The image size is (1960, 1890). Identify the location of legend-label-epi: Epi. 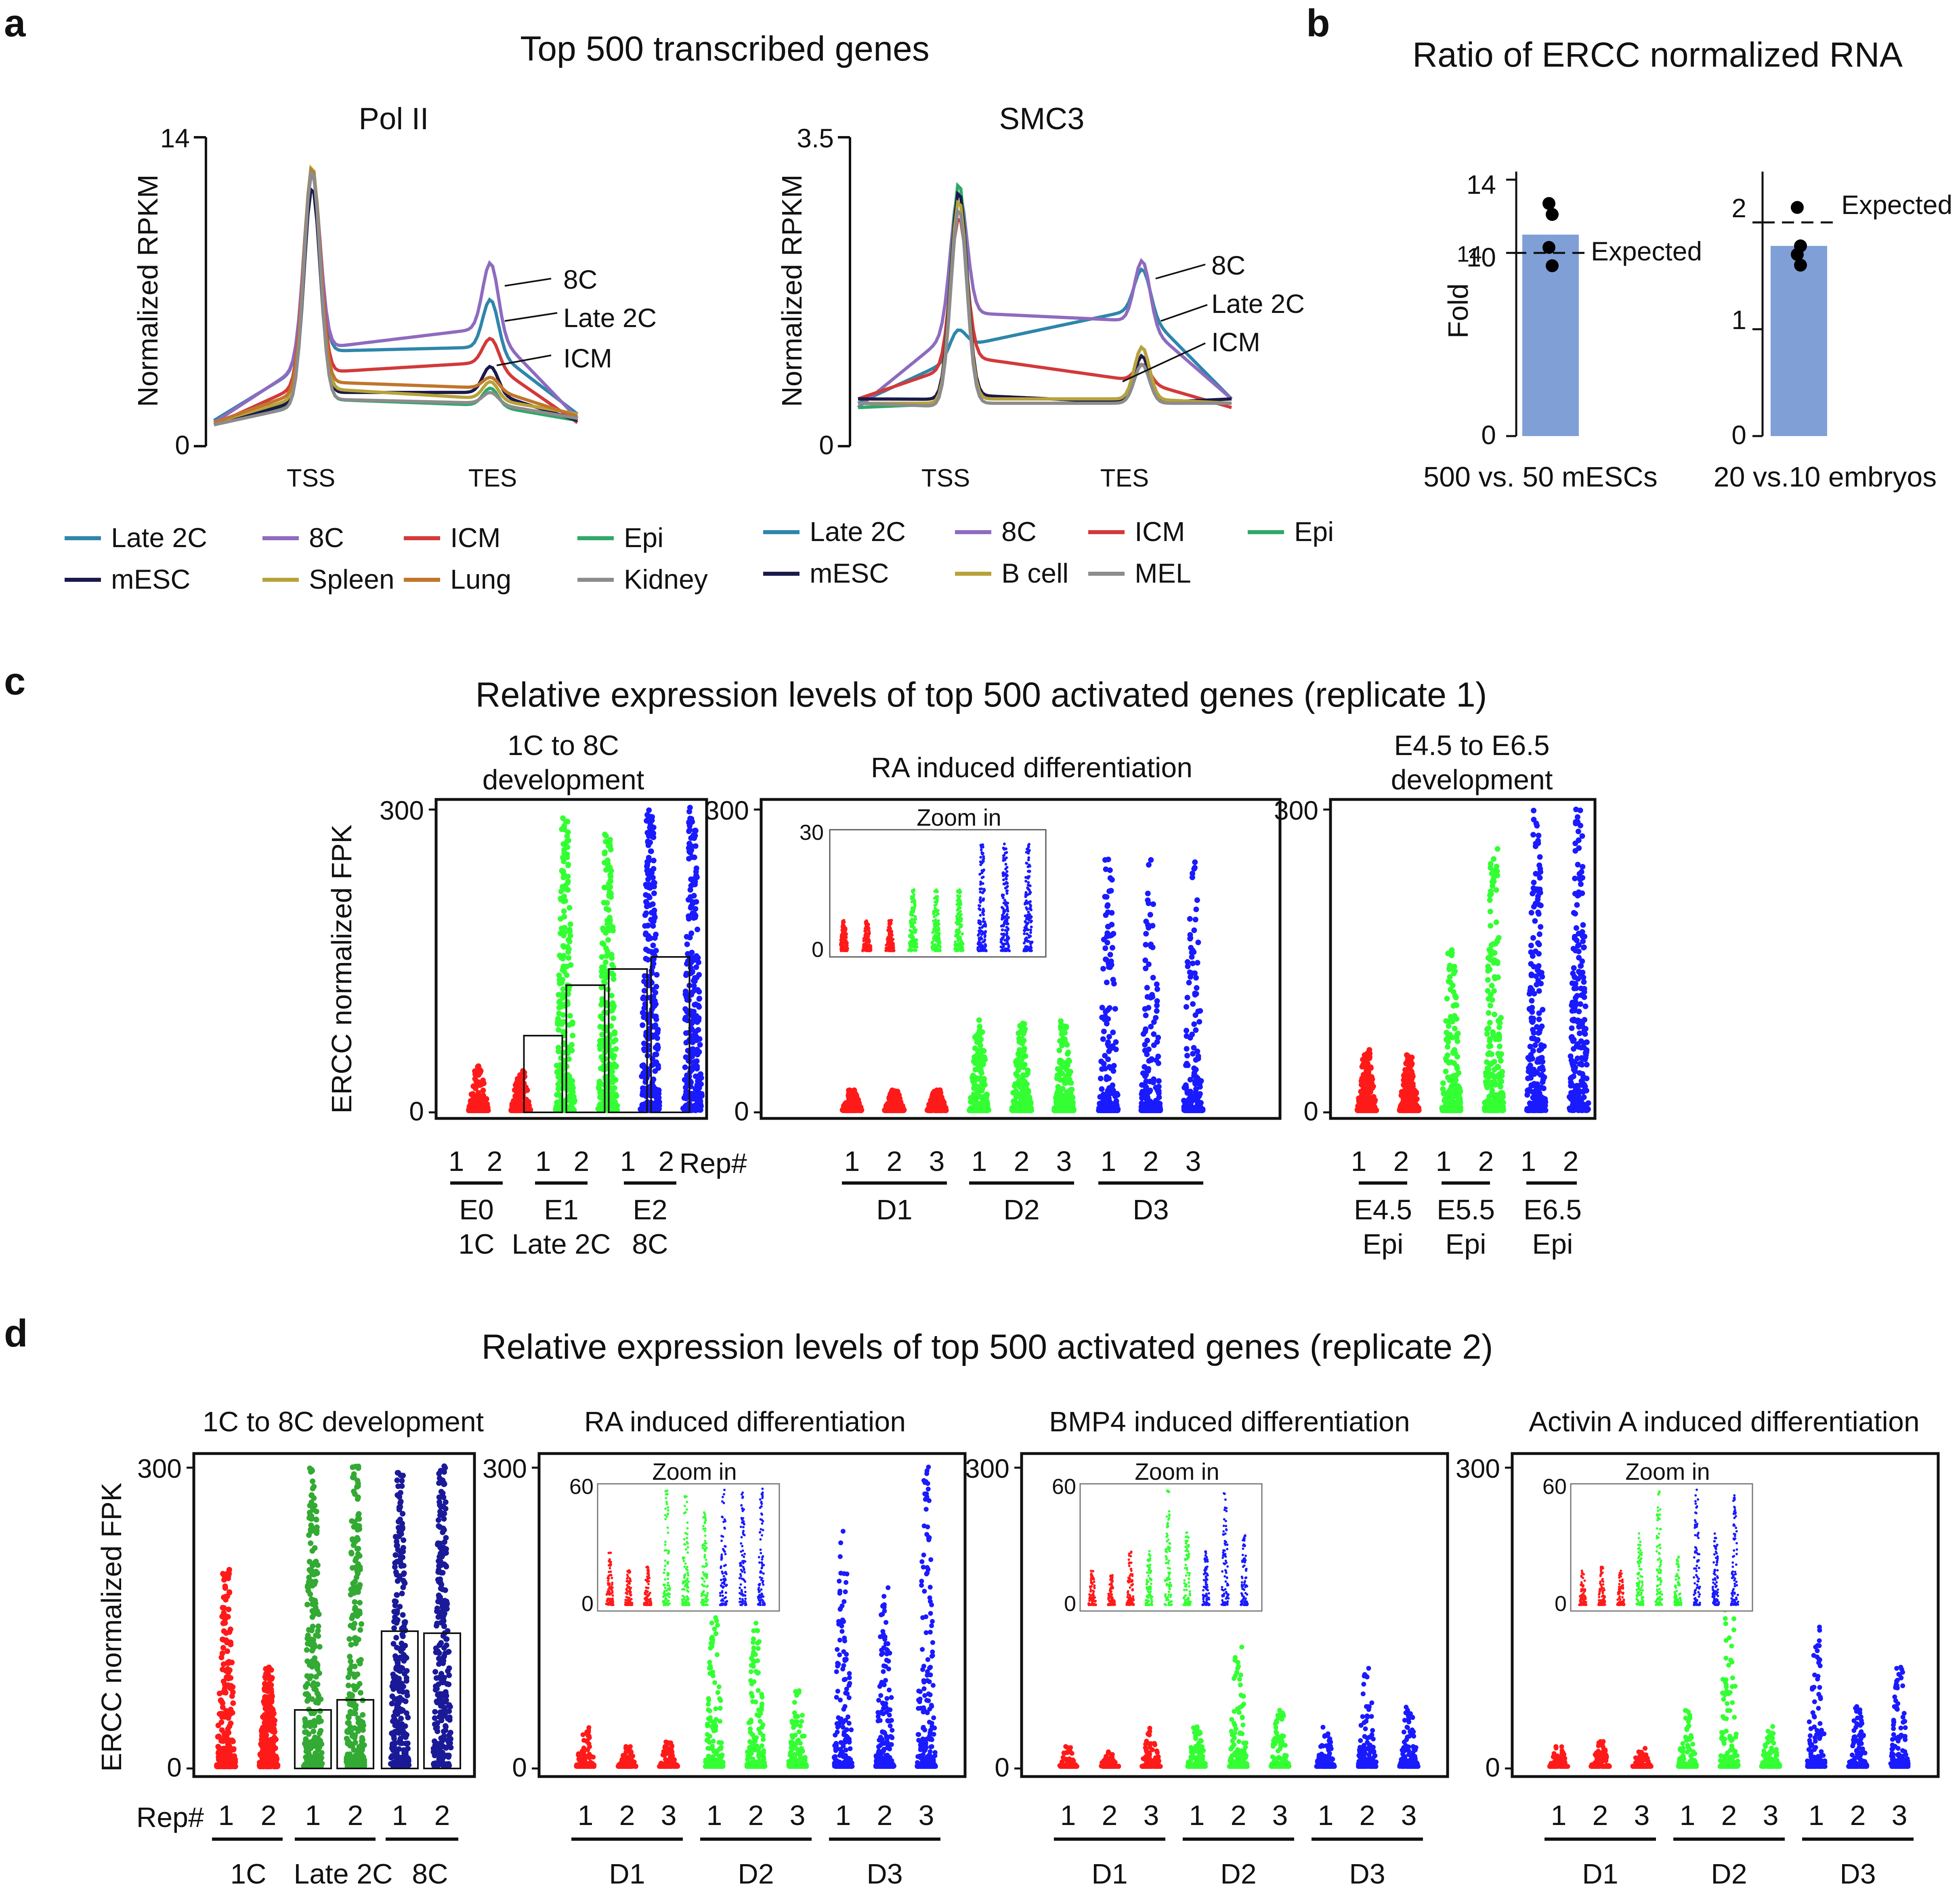
(1314, 531).